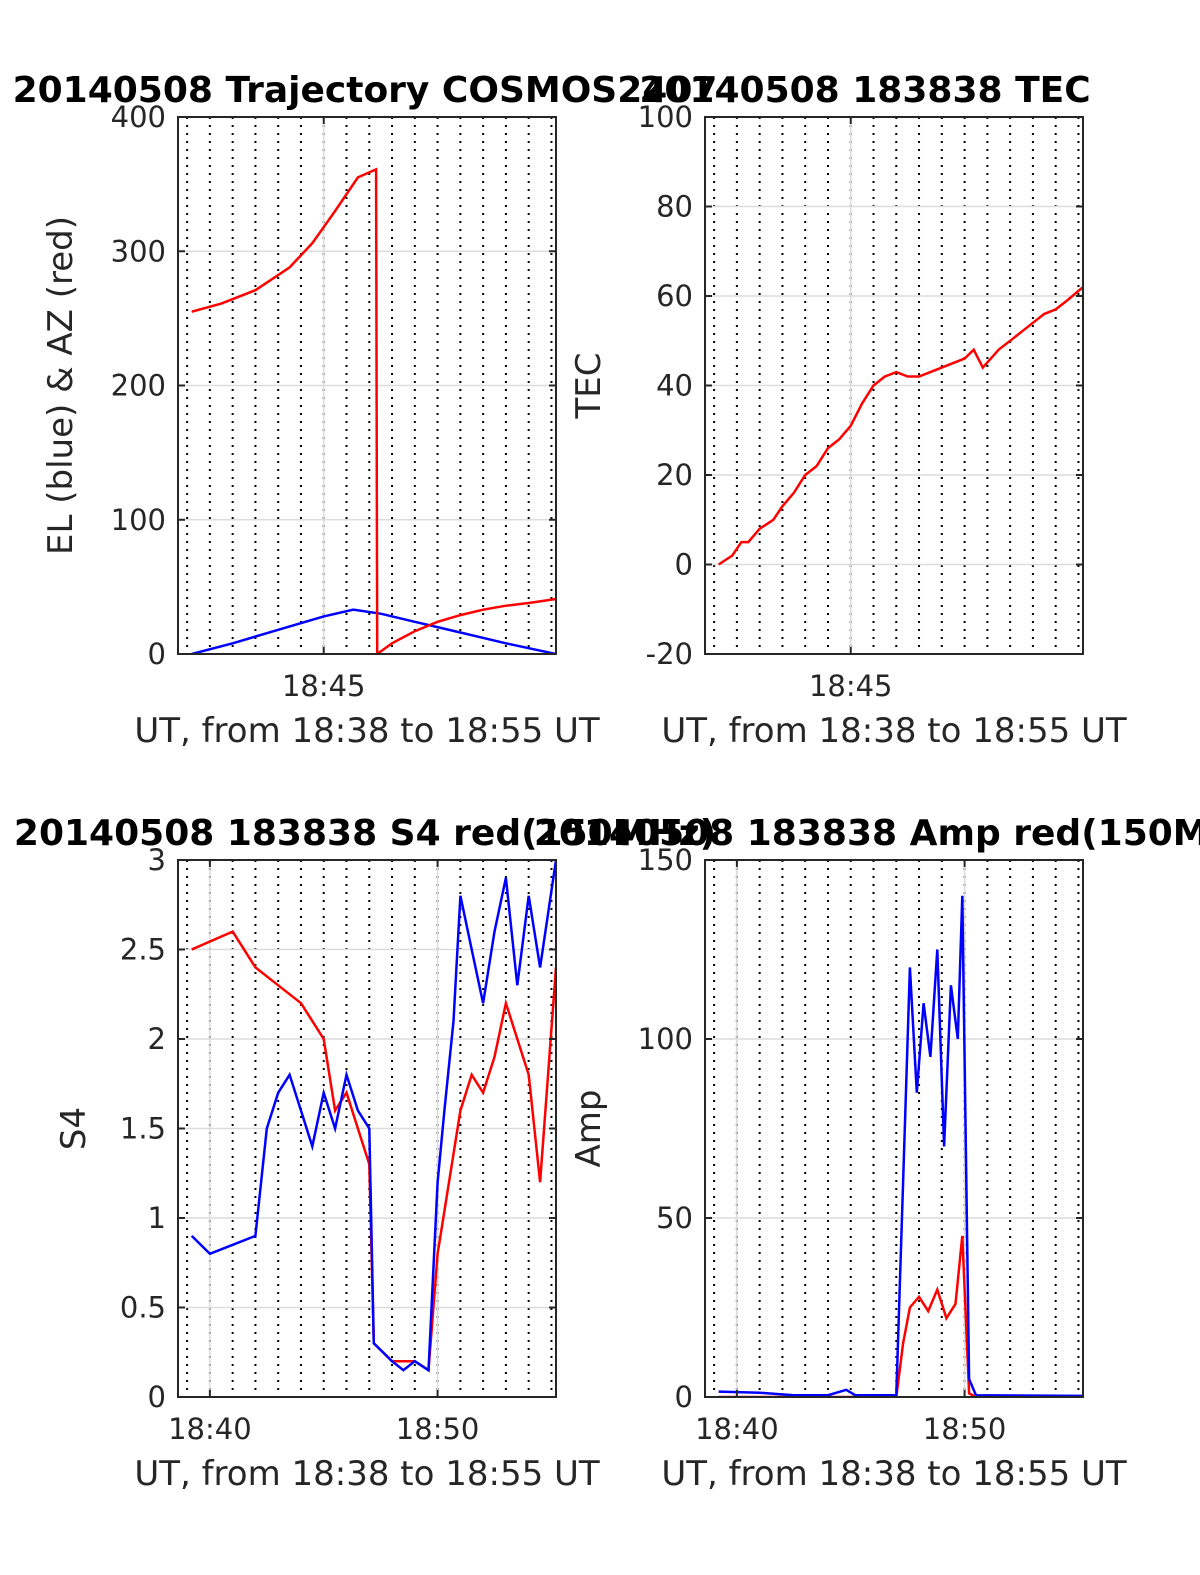 Image resolution: width=1200 pixels, height=1575 pixels. I want to click on y-tick-label: 60, so click(674, 296).